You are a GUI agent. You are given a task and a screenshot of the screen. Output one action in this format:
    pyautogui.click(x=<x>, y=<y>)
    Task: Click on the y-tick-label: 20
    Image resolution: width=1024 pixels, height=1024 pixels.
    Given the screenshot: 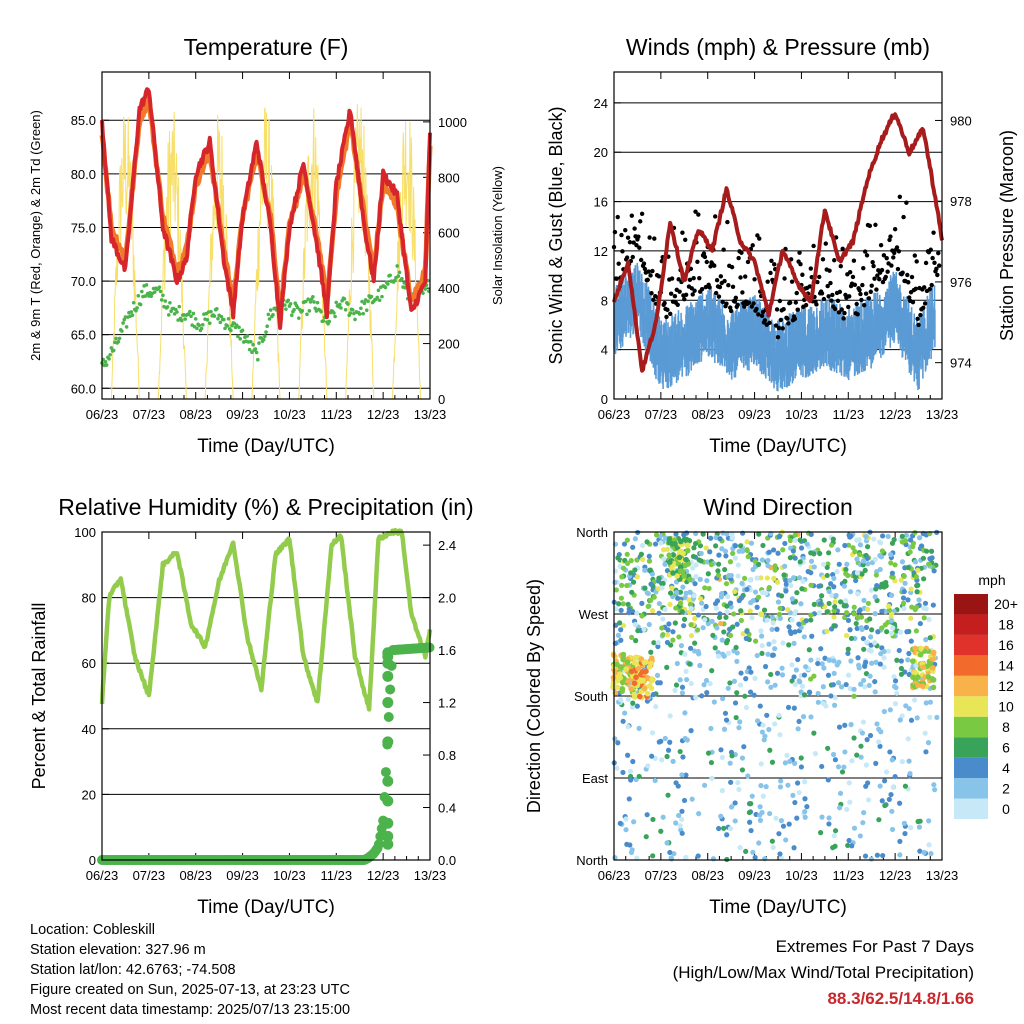 What is the action you would take?
    pyautogui.click(x=601, y=152)
    